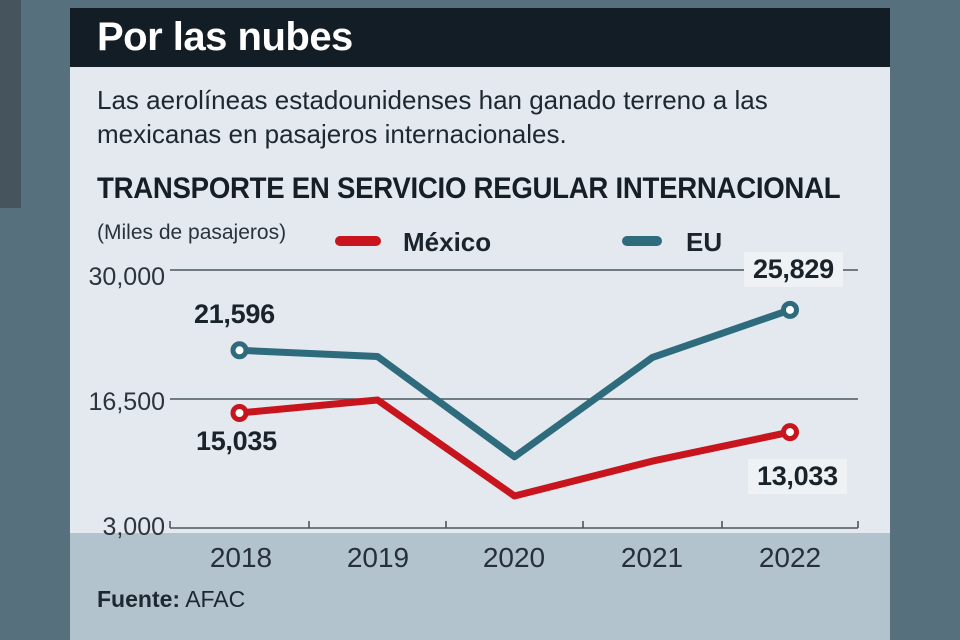 The width and height of the screenshot is (960, 640). I want to click on legend-label-eu: EU, so click(704, 242).